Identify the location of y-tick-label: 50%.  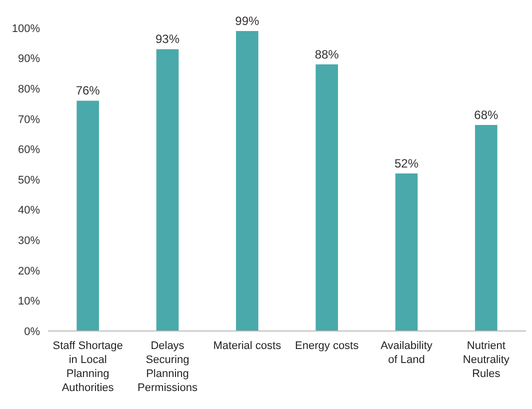
(29, 180).